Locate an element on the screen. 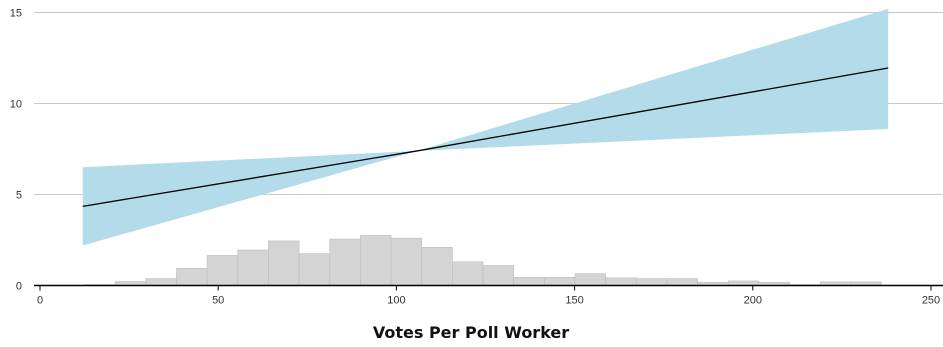  y-tick-label-10: 10 is located at coordinates (16, 105).